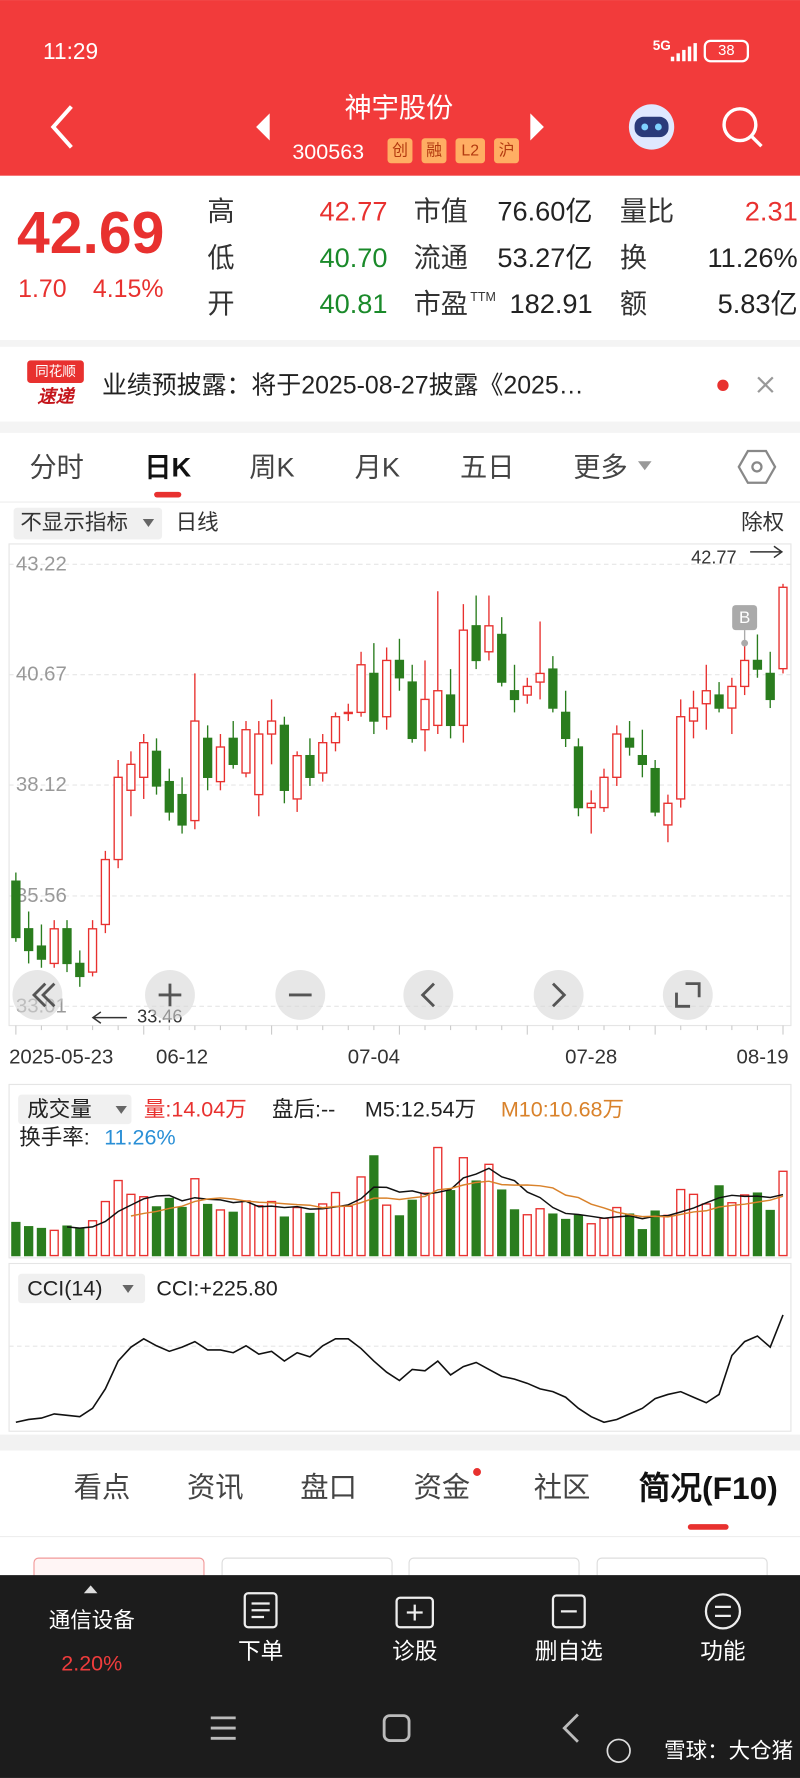 This screenshot has width=800, height=1778. Describe the element at coordinates (708, 1488) in the screenshot. I see `info-tab: 简况(F10)` at that location.